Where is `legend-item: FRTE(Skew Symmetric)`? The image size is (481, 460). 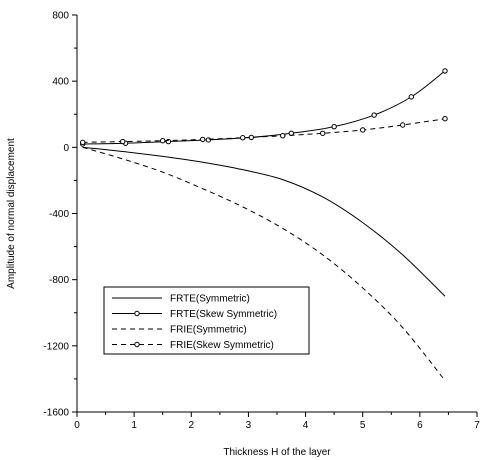
legend-item: FRTE(Skew Symmetric) is located at coordinates (194, 314).